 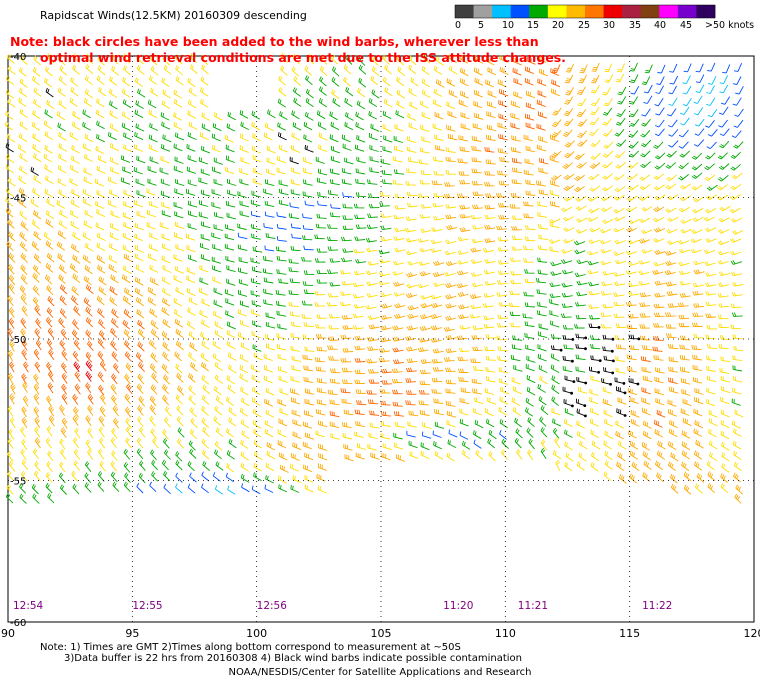 I want to click on legend-tick-label: 15, so click(x=533, y=25).